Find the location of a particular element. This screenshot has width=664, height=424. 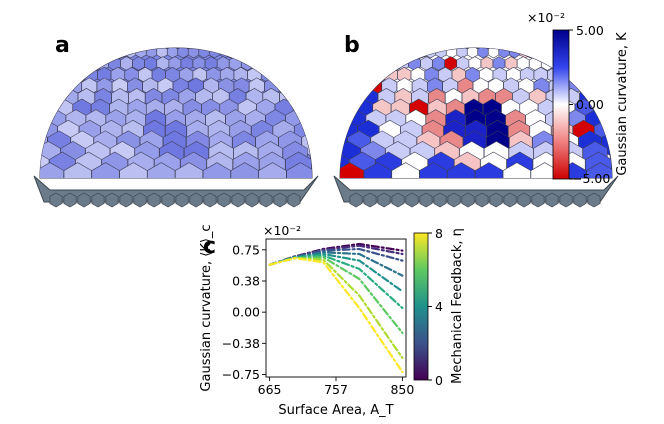

colorbar-eta-tick-max: 8 is located at coordinates (439, 233).